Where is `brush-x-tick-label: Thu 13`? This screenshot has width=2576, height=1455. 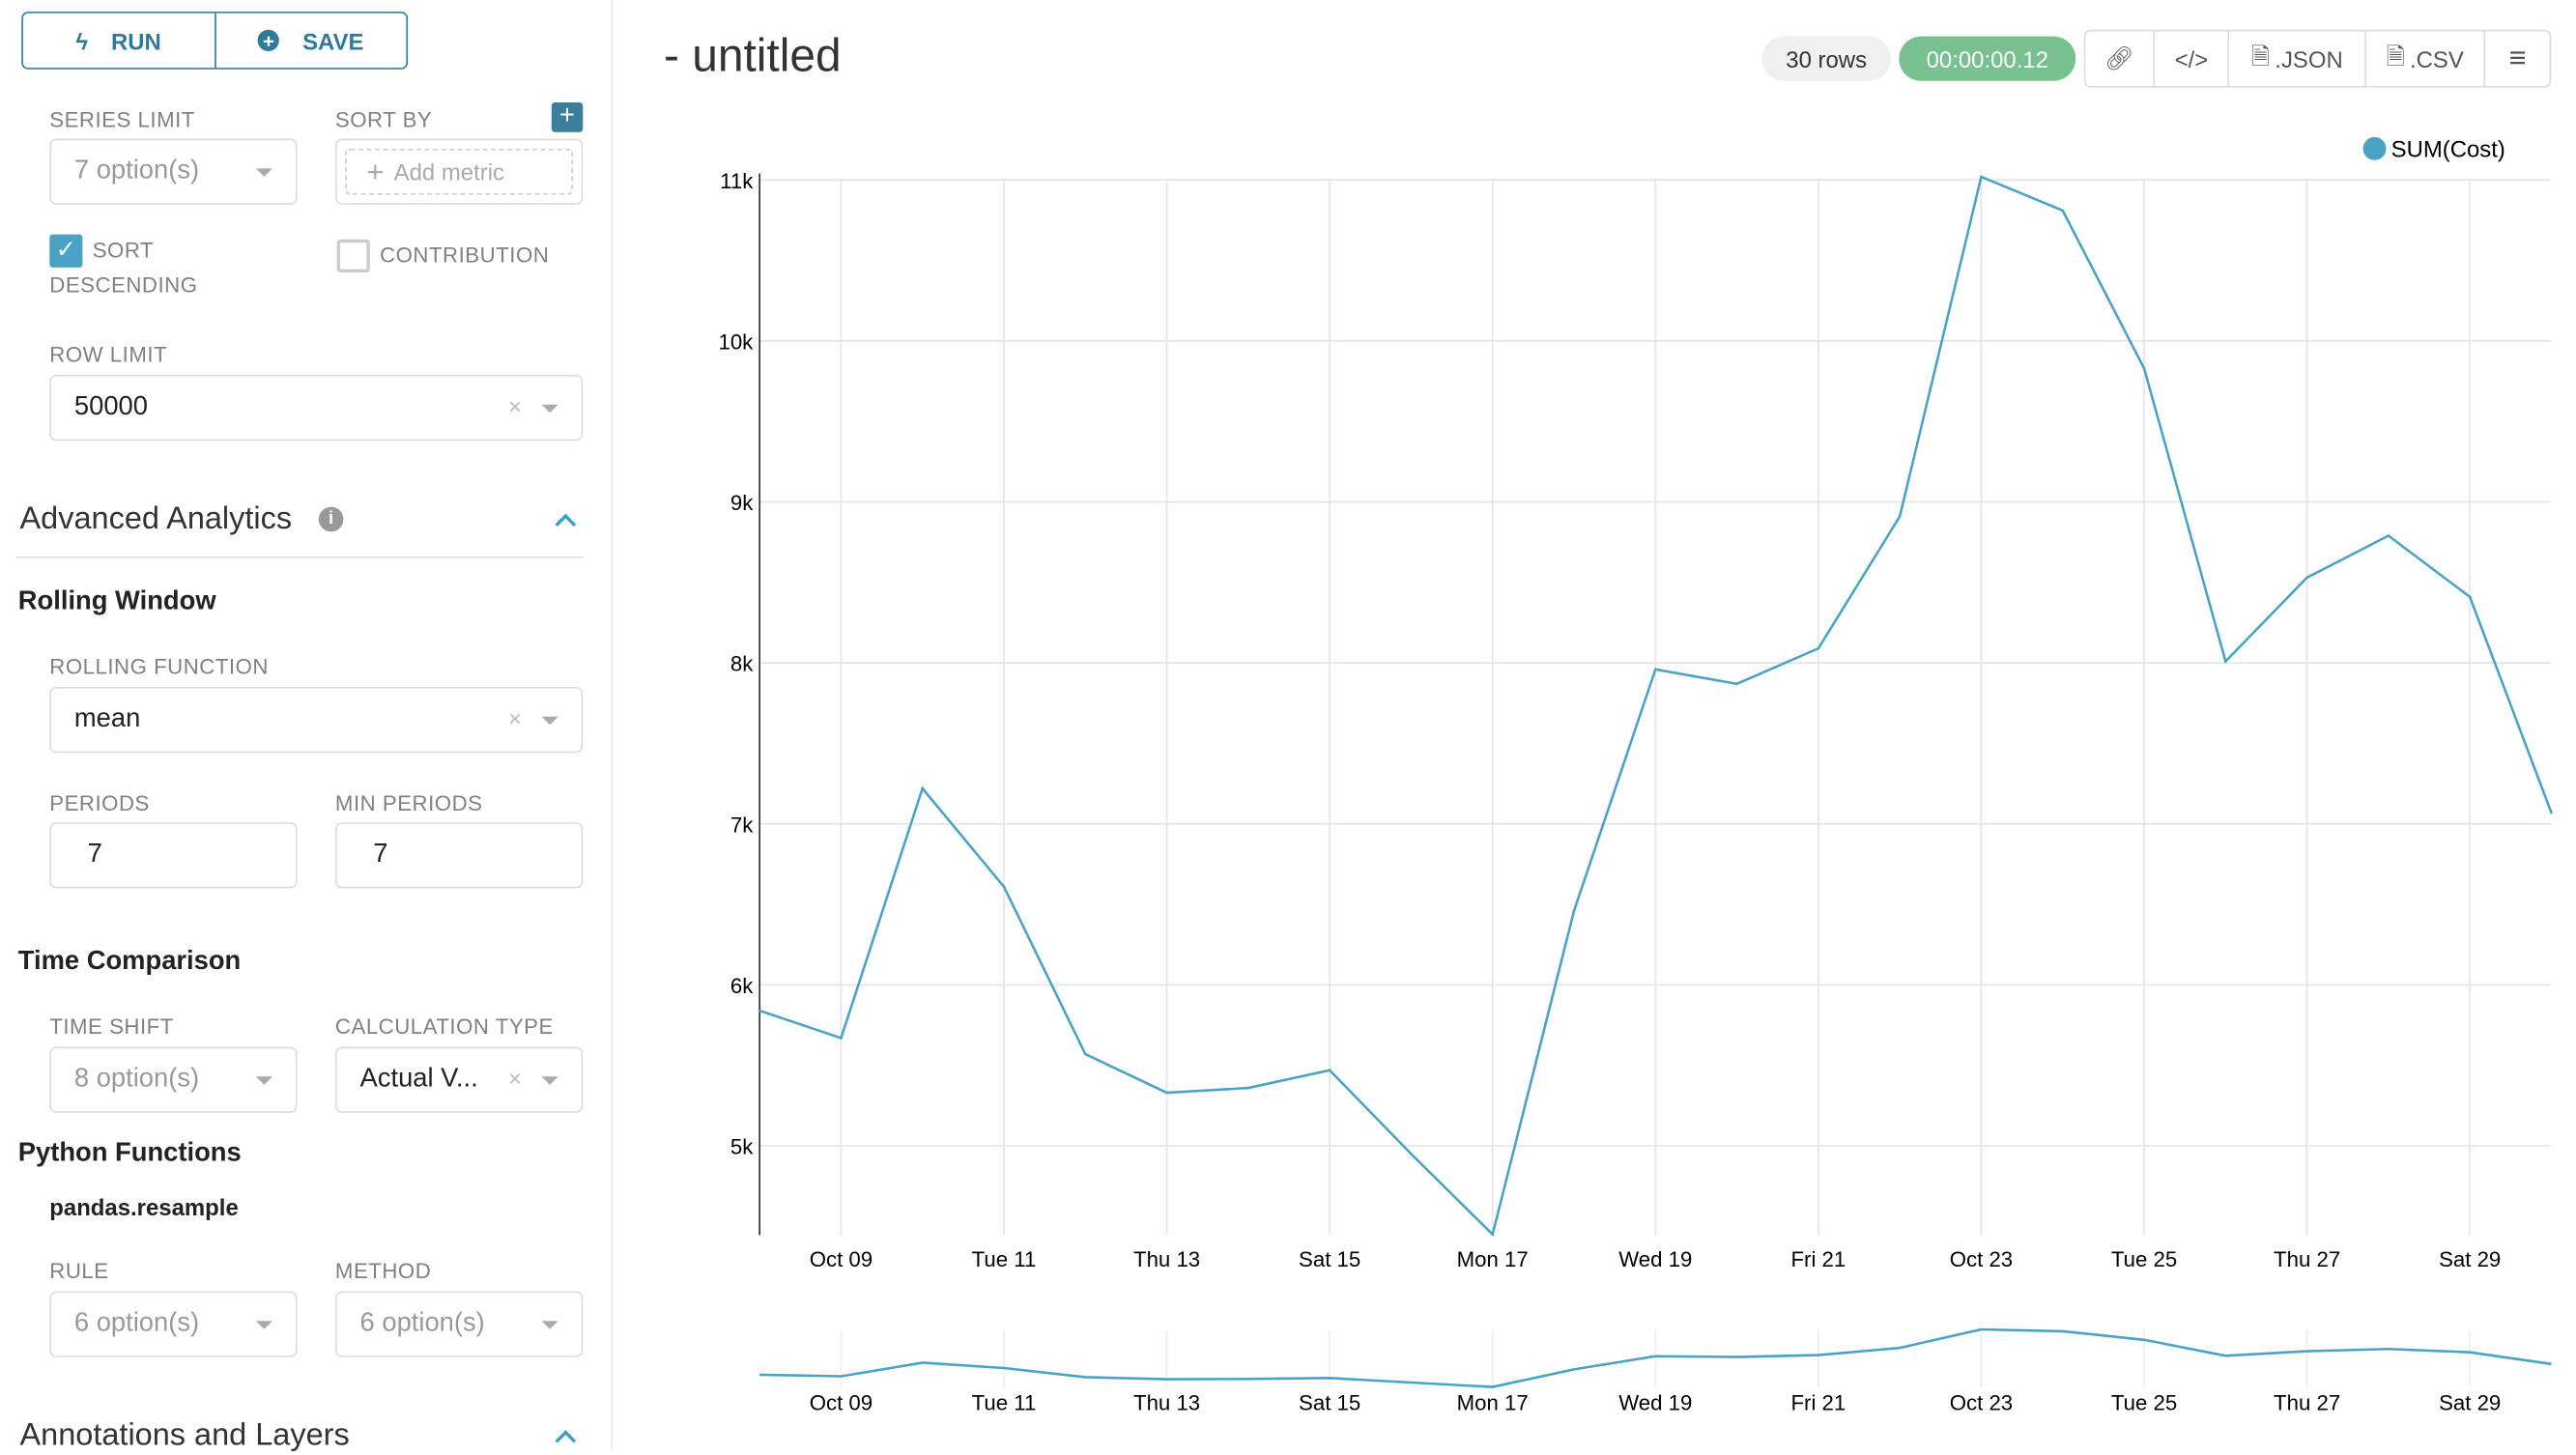 brush-x-tick-label: Thu 13 is located at coordinates (1167, 1402).